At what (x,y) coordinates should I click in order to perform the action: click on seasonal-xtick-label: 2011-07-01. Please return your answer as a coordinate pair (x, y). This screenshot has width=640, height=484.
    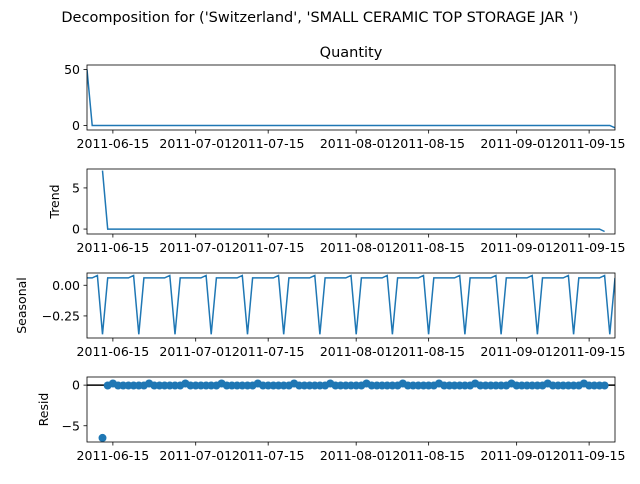
    Looking at the image, I should click on (195, 351).